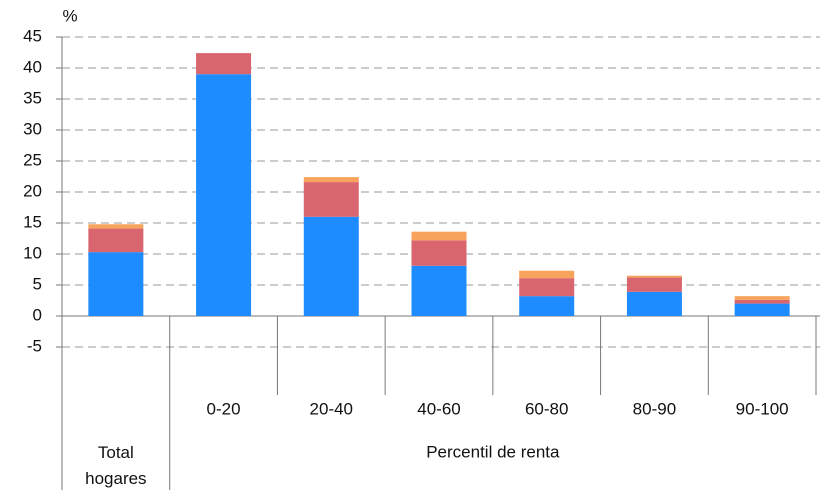  Describe the element at coordinates (32, 252) in the screenshot. I see `y-tick-label: 10` at that location.